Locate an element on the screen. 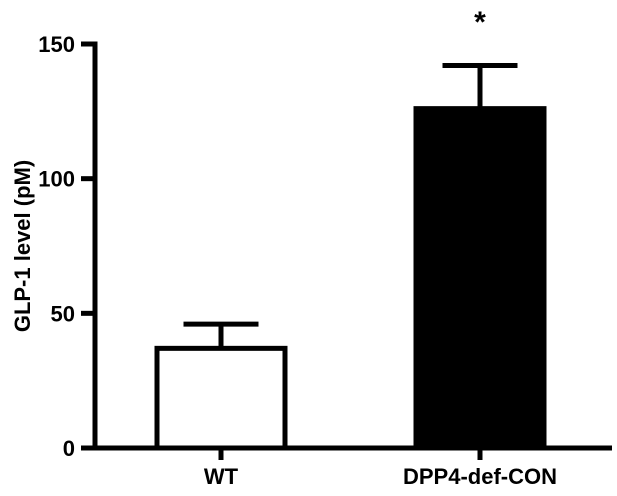 This screenshot has width=617, height=496. significance-marker: * is located at coordinates (480, 22).